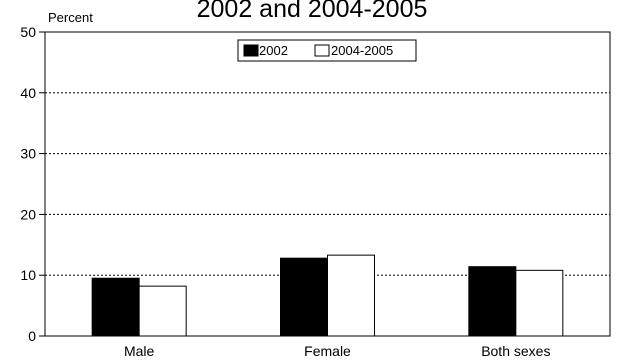  I want to click on bar-male-2004-2005, so click(162, 311).